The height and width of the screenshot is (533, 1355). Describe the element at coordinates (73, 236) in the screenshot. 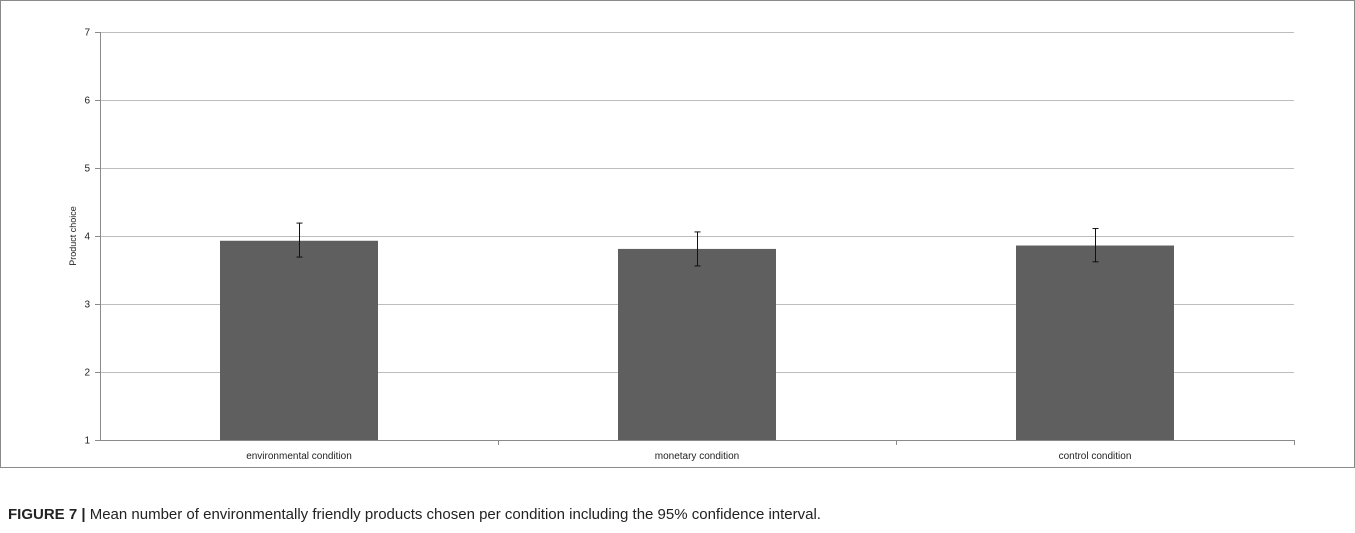

I see `y-axis-label: Product choice` at that location.